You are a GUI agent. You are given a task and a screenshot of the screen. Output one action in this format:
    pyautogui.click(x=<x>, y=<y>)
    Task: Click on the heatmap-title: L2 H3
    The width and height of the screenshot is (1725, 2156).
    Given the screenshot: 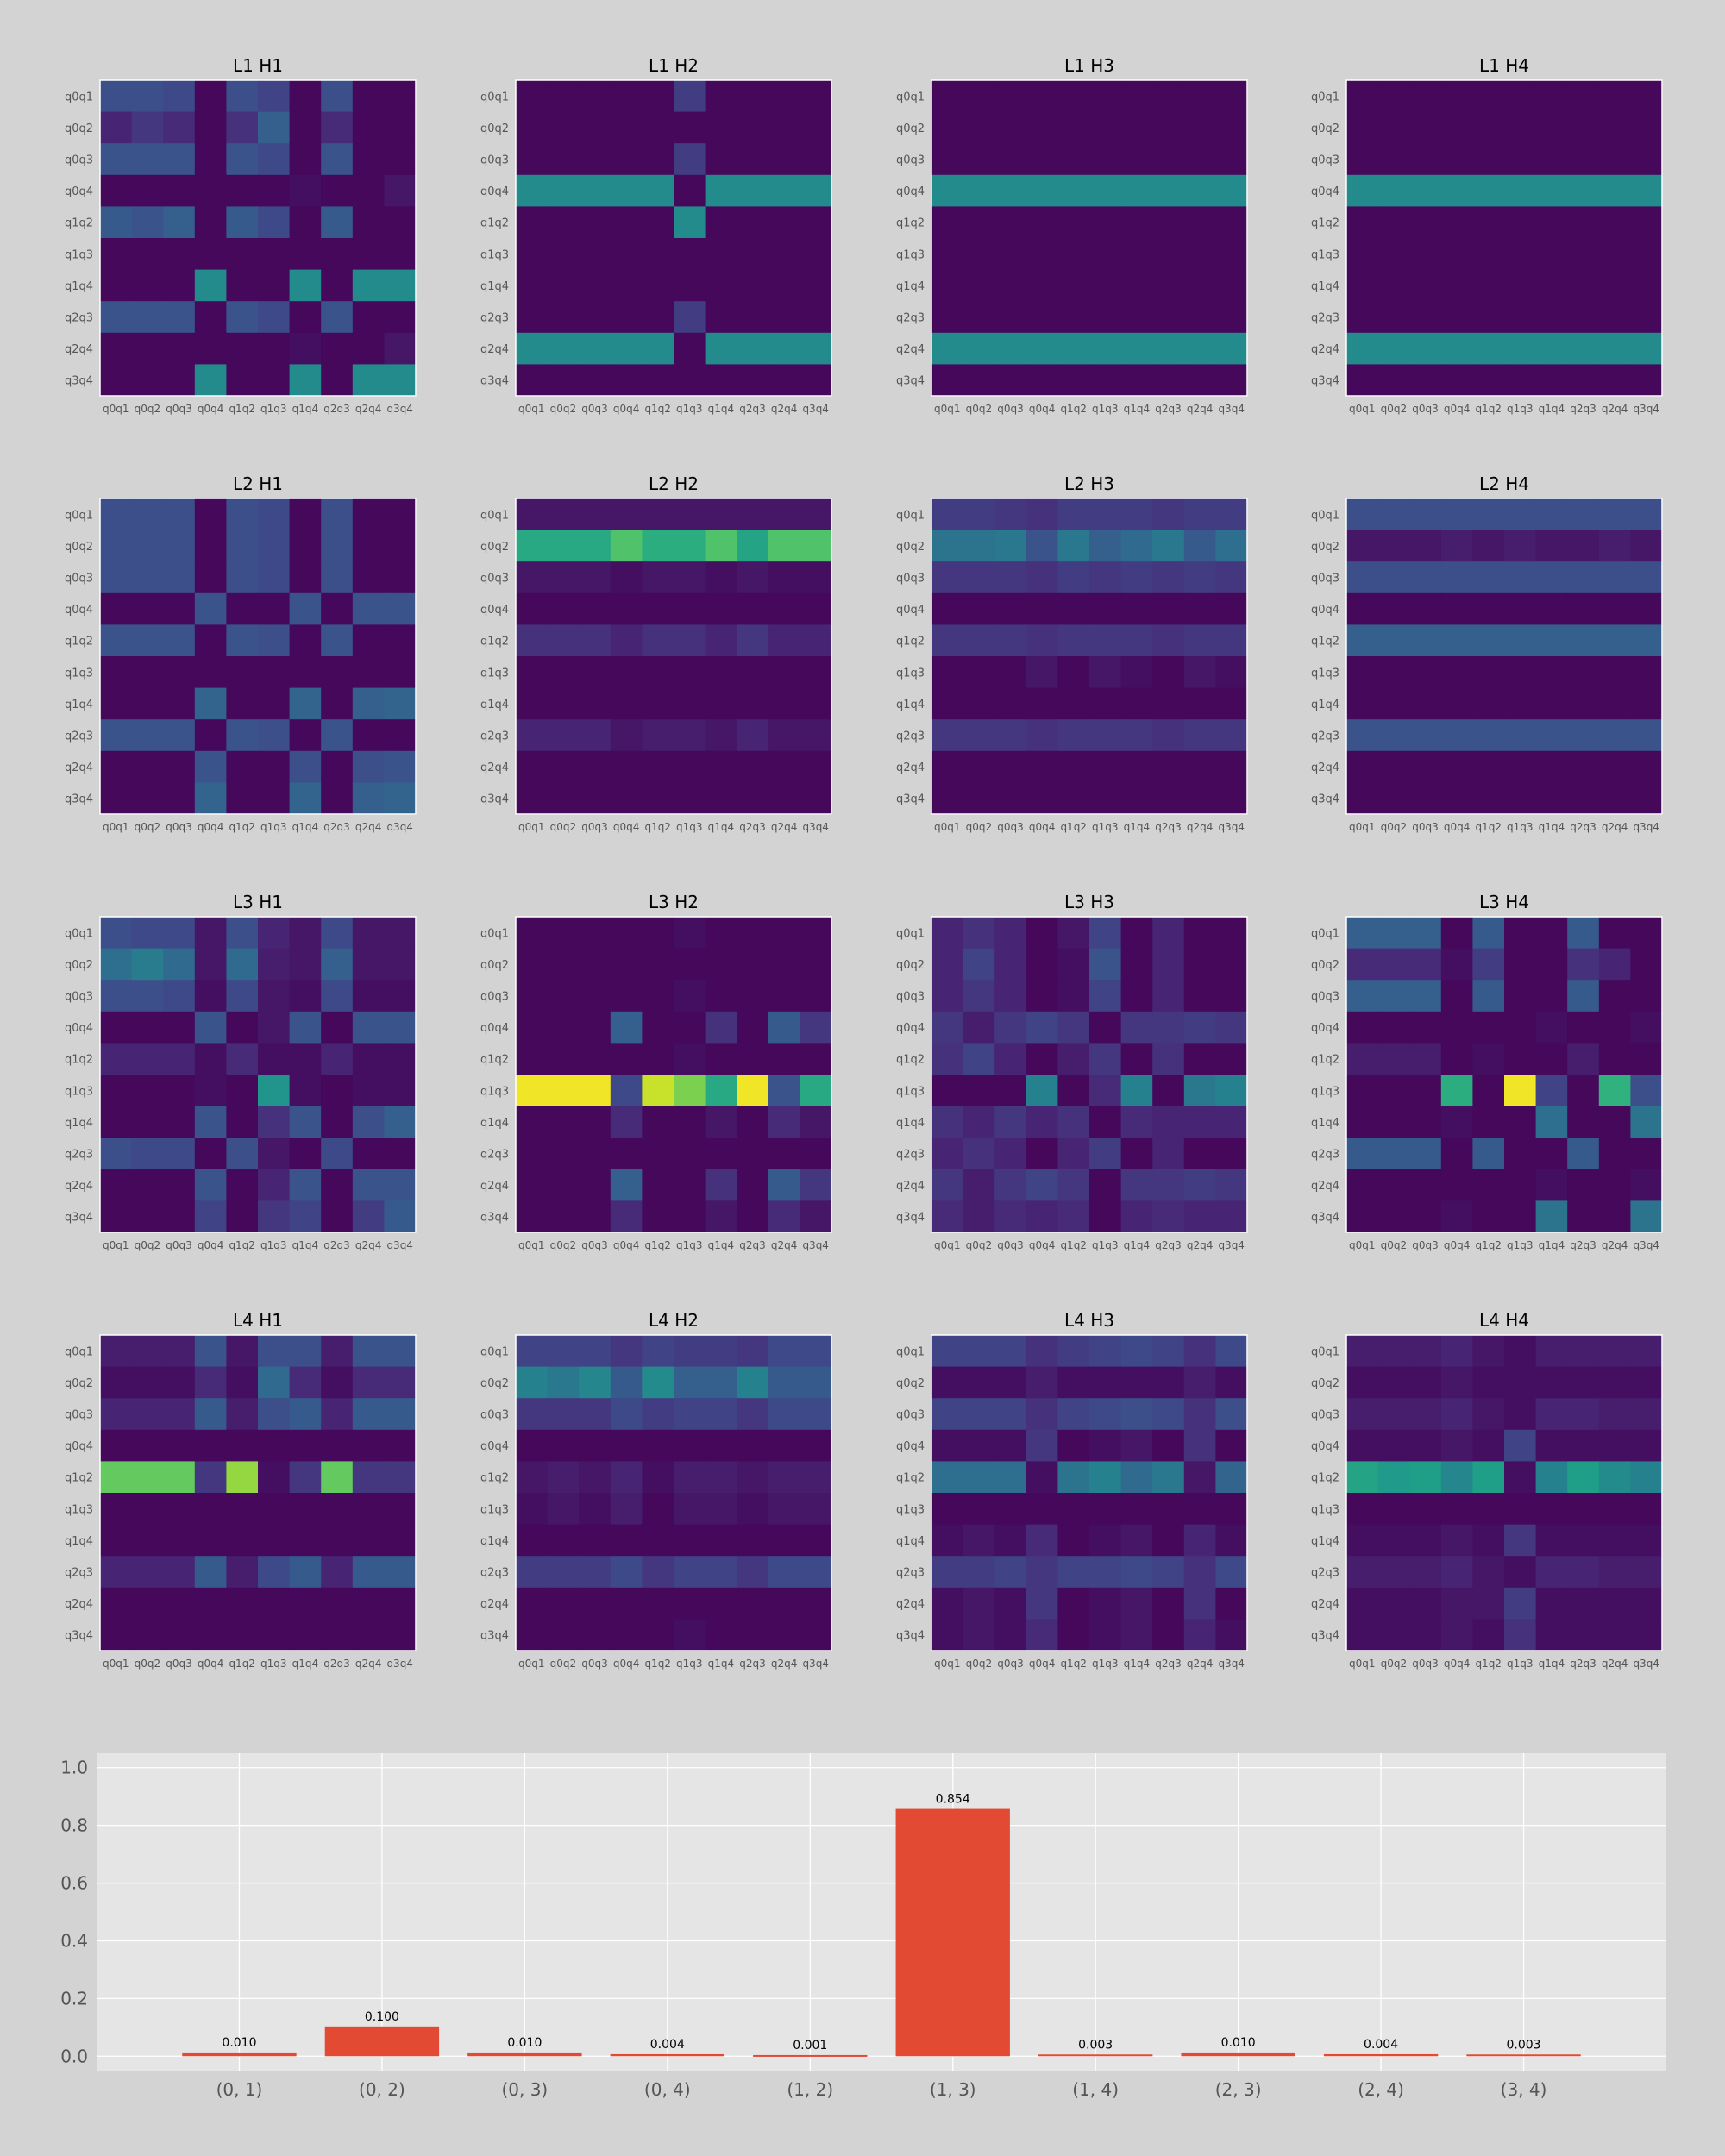 What is the action you would take?
    pyautogui.click(x=1089, y=483)
    